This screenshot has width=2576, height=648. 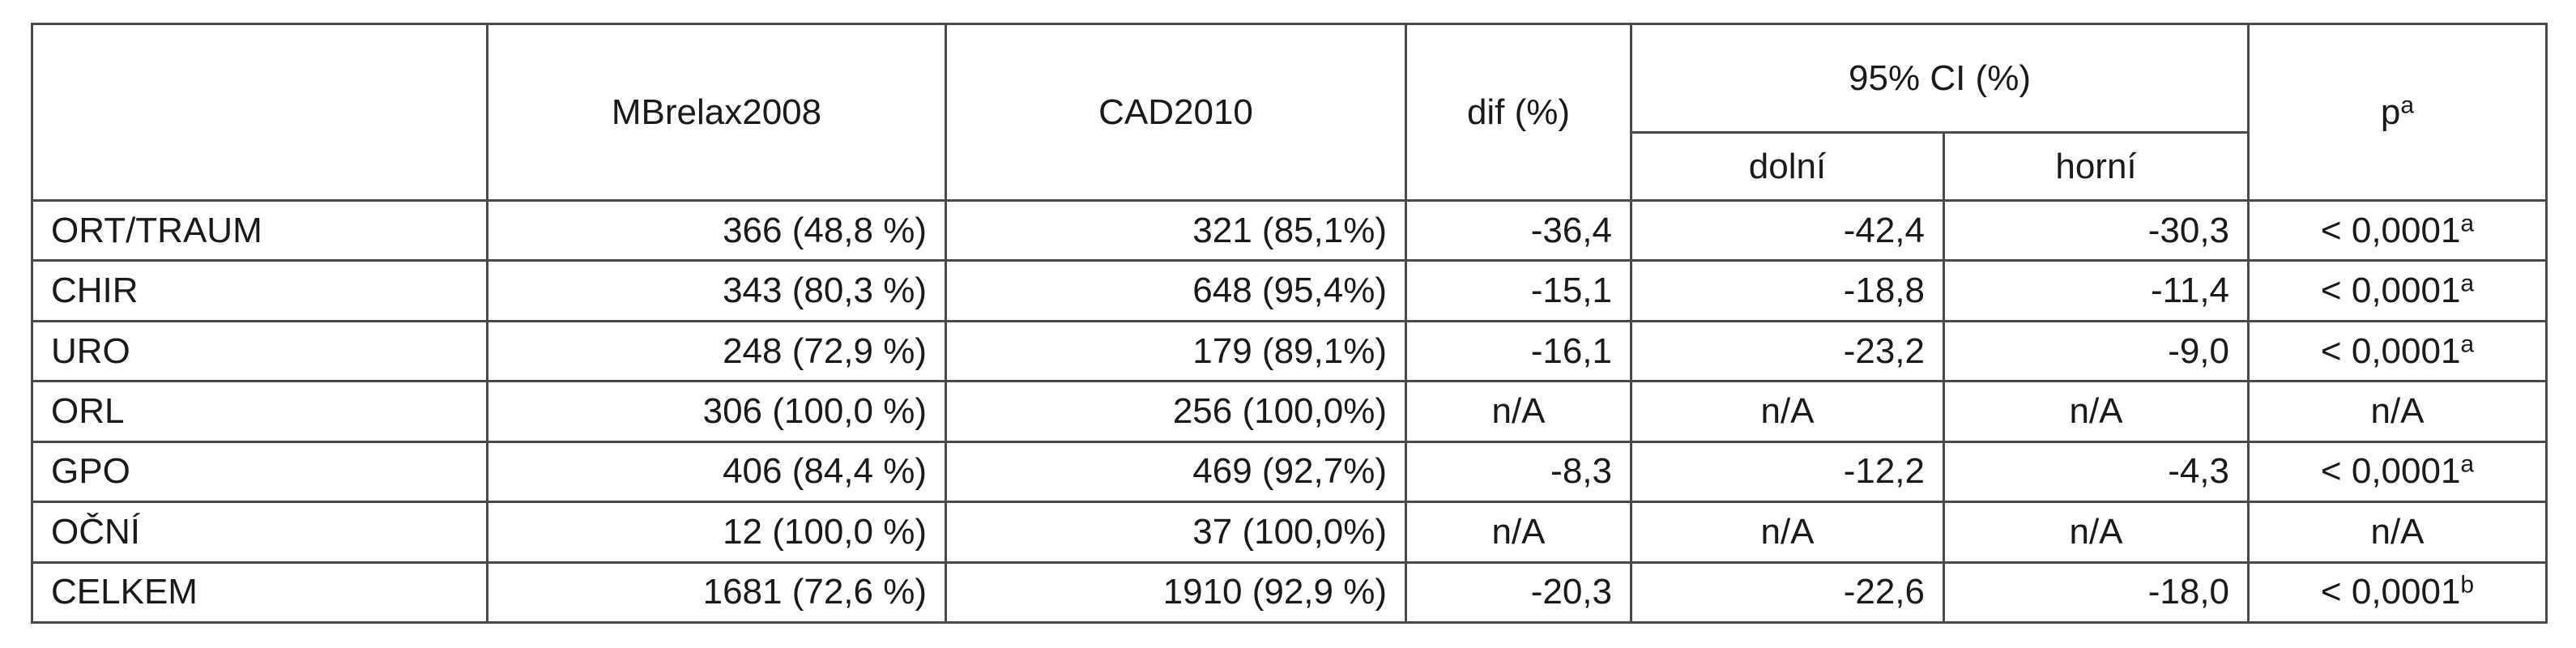 What do you see at coordinates (1176, 472) in the screenshot?
I see `cell-cad: 469 (92,7%)` at bounding box center [1176, 472].